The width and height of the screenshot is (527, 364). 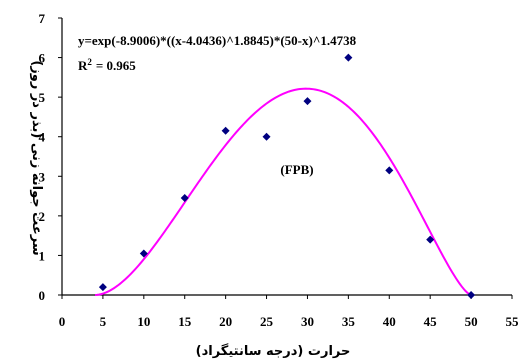 I want to click on x-axis-title: حرارت (درجه سانتیگراد), so click(x=273, y=351).